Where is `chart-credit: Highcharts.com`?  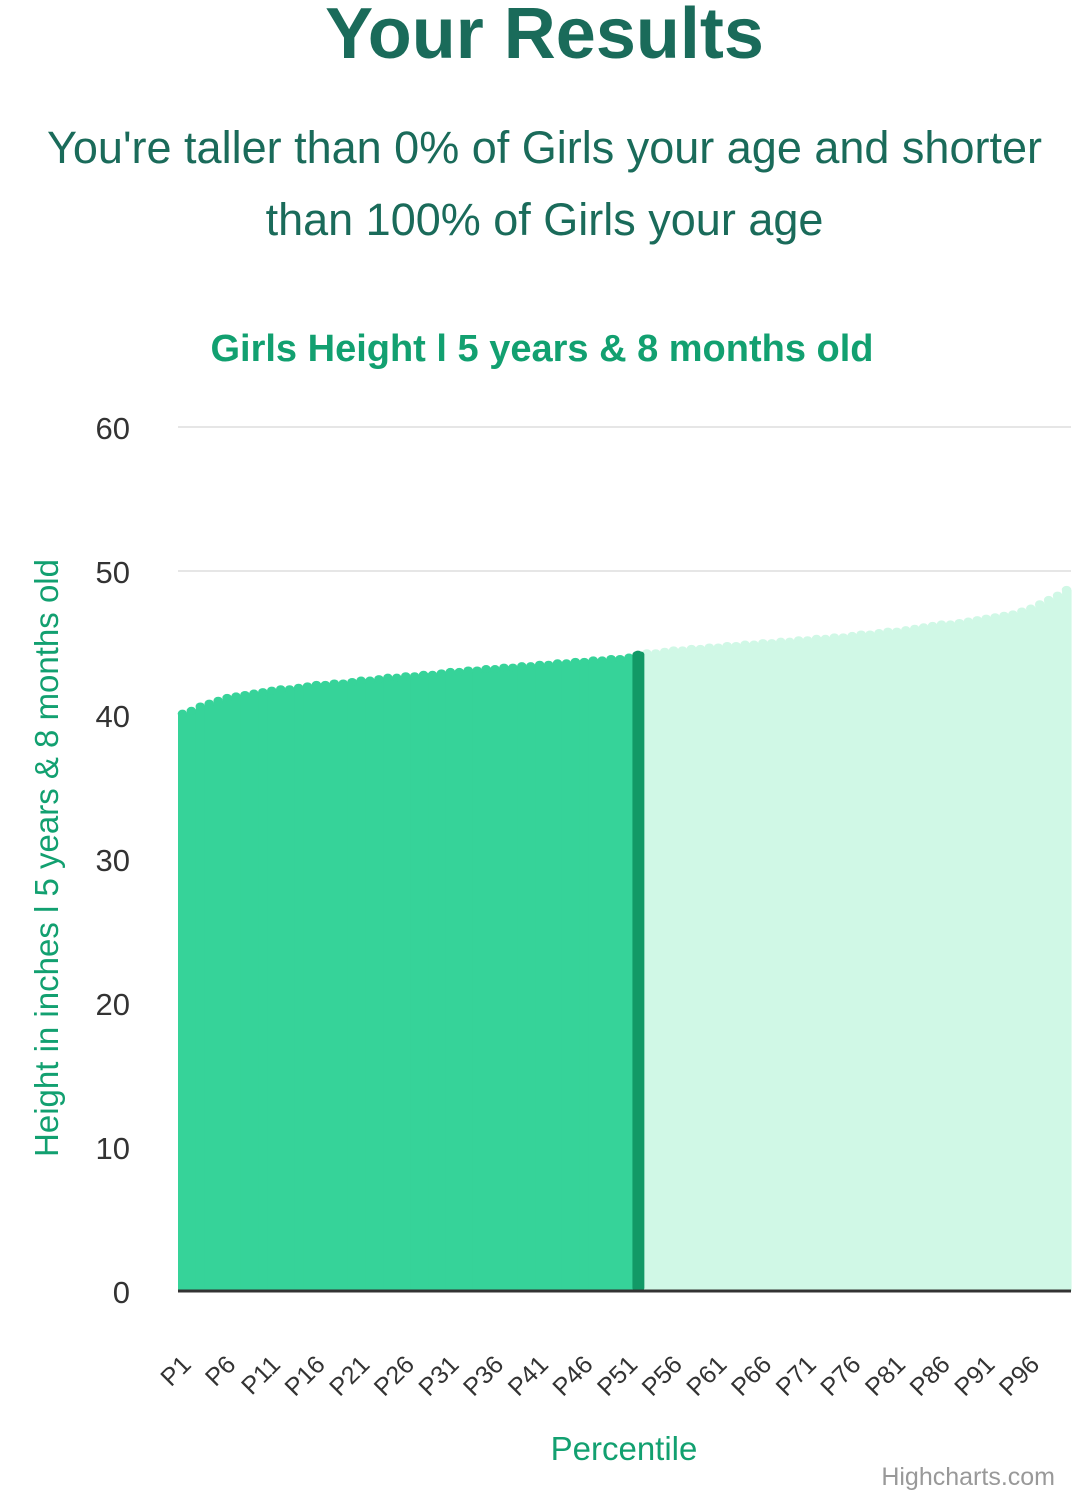 chart-credit: Highcharts.com is located at coordinates (968, 1477).